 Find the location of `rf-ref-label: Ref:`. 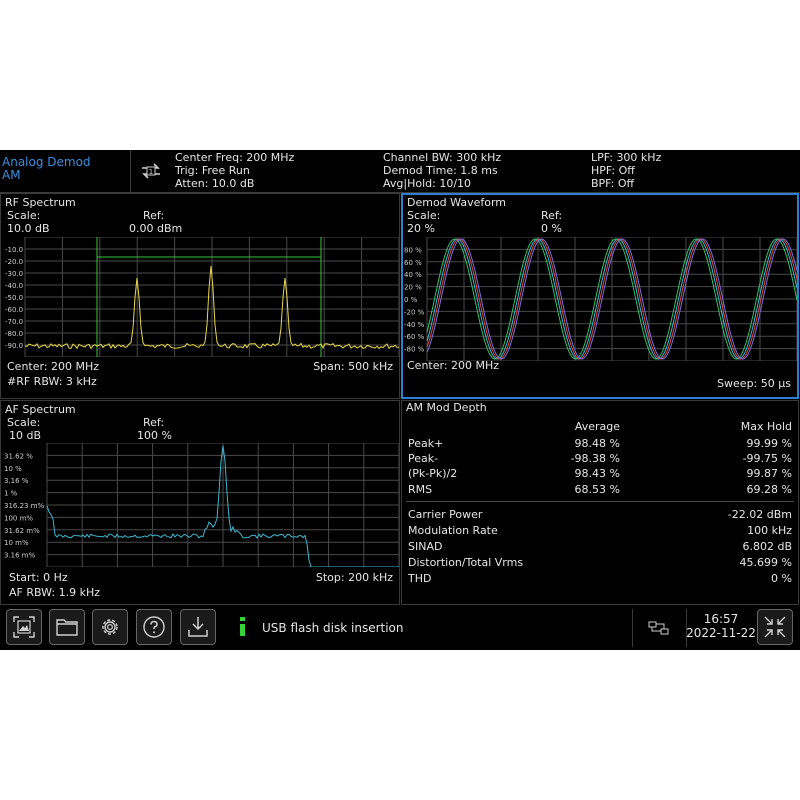

rf-ref-label: Ref: is located at coordinates (154, 215).